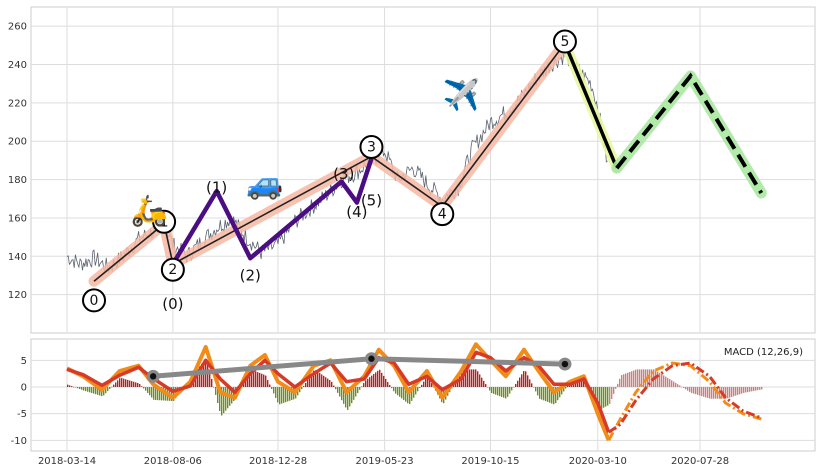 This screenshot has height=471, width=819. I want to click on wave-label: 5, so click(564, 42).